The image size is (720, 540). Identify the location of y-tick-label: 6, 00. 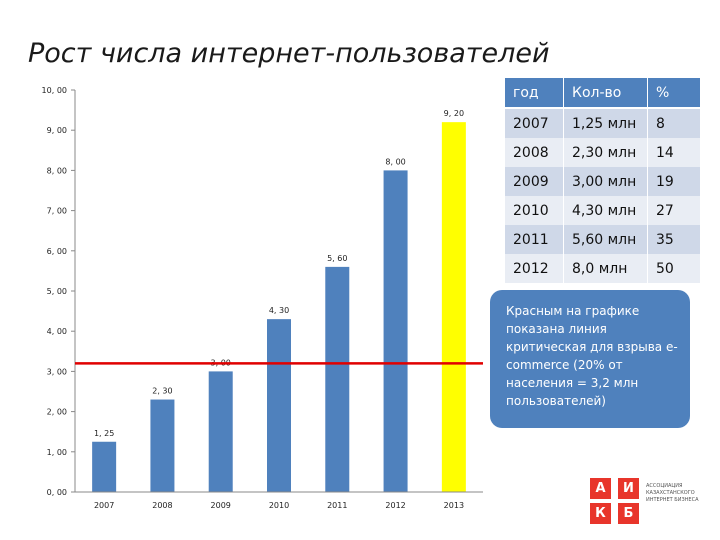
(57, 251).